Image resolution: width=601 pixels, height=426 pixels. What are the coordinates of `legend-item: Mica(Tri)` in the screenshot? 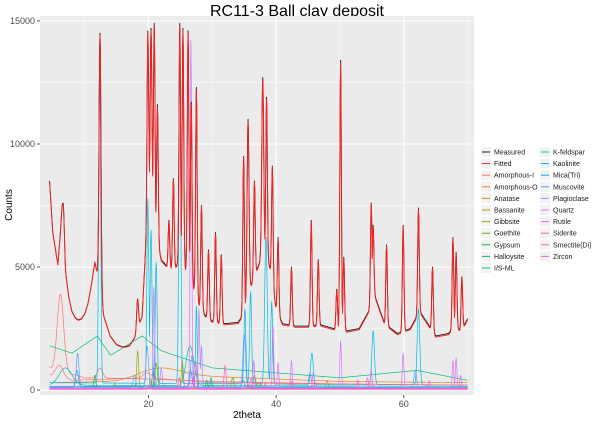 It's located at (560, 175).